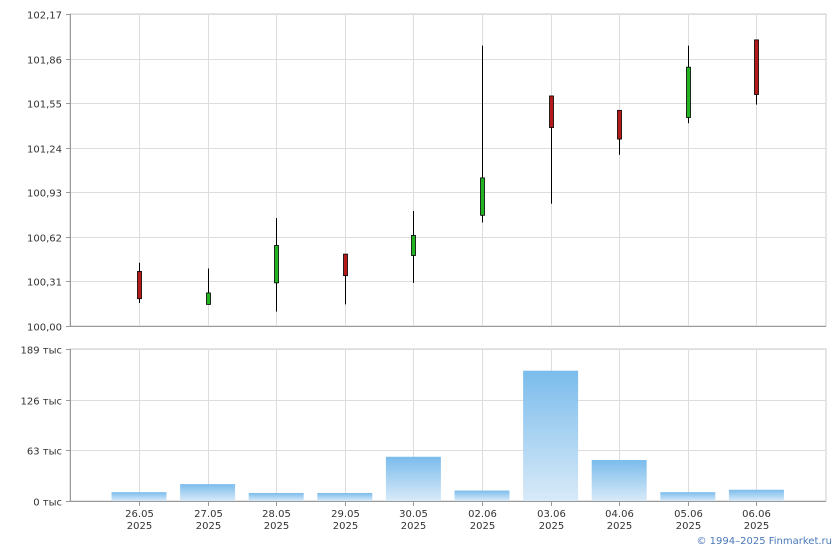 This screenshot has height=550, width=840. I want to click on x-tick-label-date: 27.05, so click(208, 514).